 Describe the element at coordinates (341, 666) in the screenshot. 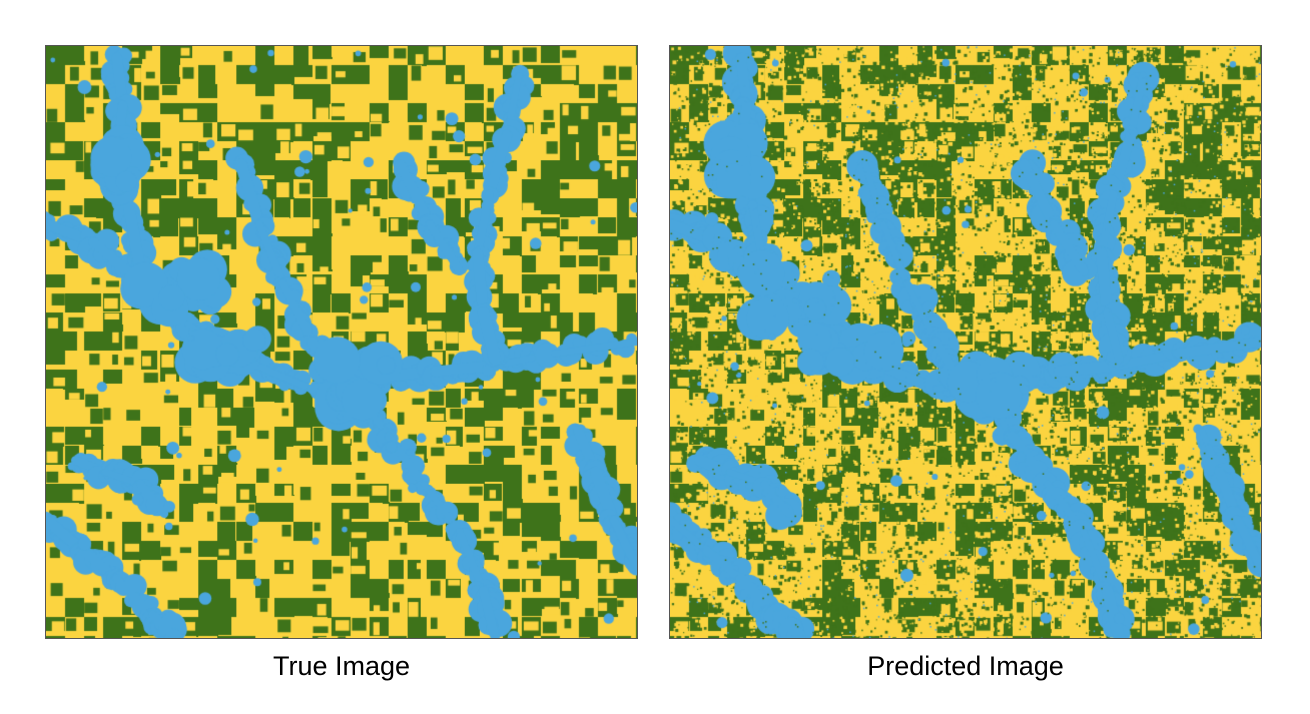

I see `true-image-caption: True Image` at that location.